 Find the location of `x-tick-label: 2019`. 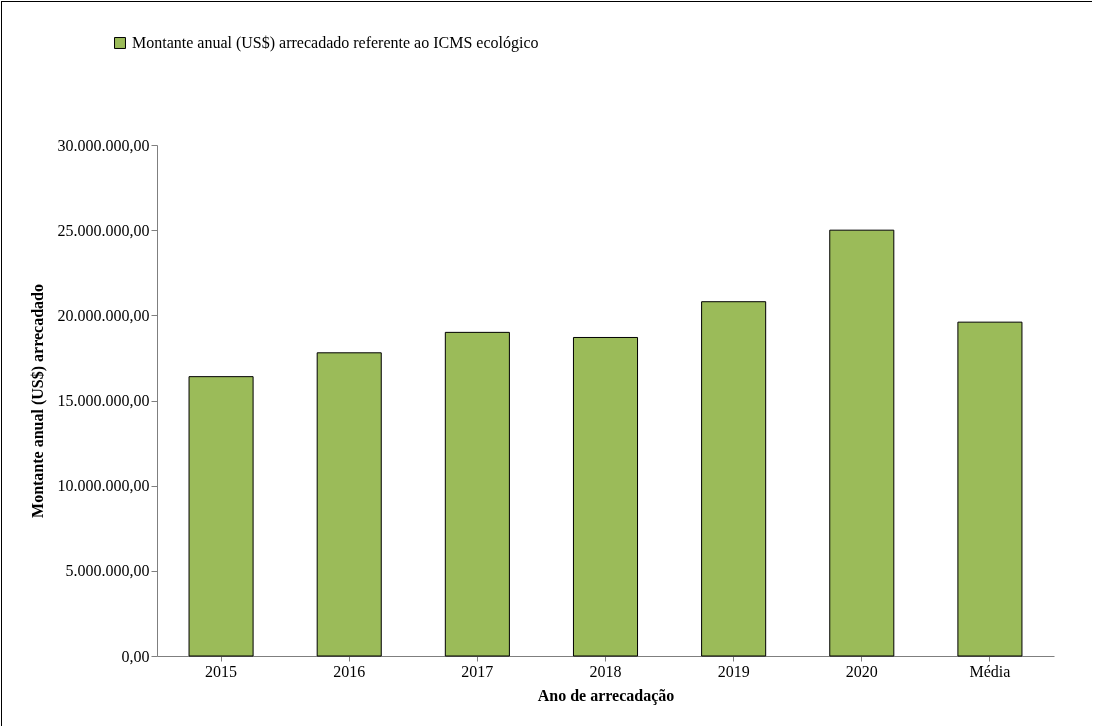

x-tick-label: 2019 is located at coordinates (733, 671).